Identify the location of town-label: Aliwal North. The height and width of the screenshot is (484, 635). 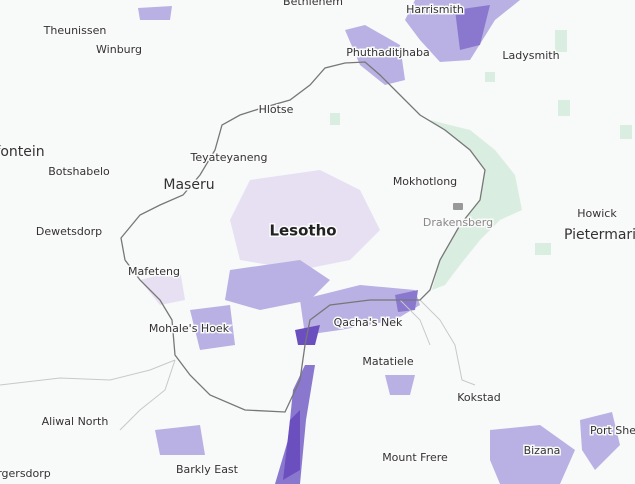
(75, 421).